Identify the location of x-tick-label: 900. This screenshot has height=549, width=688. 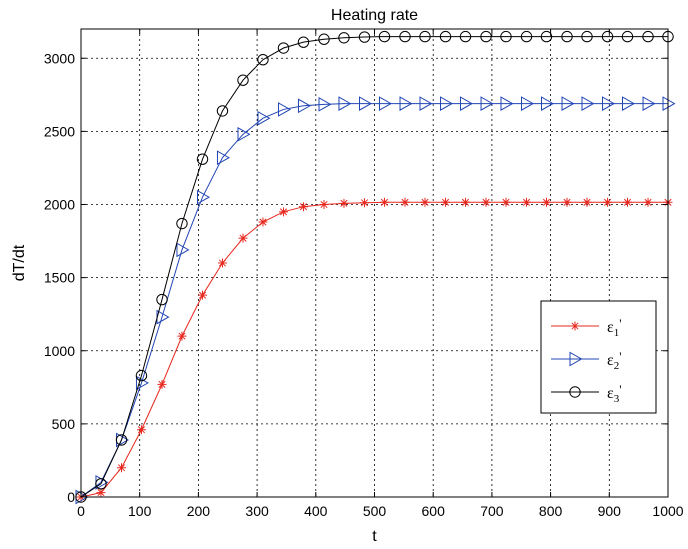
(610, 511).